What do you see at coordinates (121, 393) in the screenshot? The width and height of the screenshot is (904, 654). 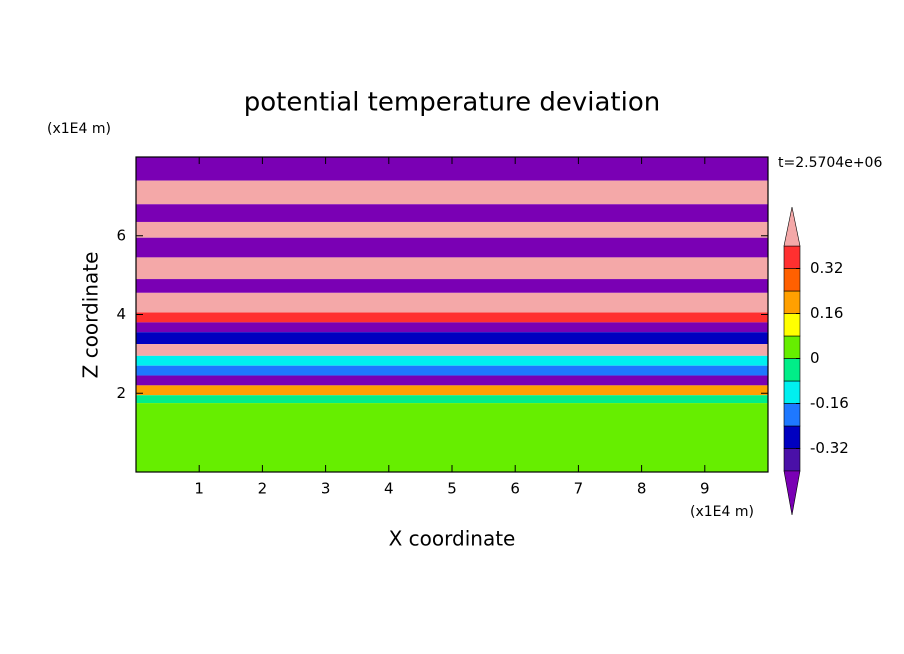 I see `y-tick-label: 2` at bounding box center [121, 393].